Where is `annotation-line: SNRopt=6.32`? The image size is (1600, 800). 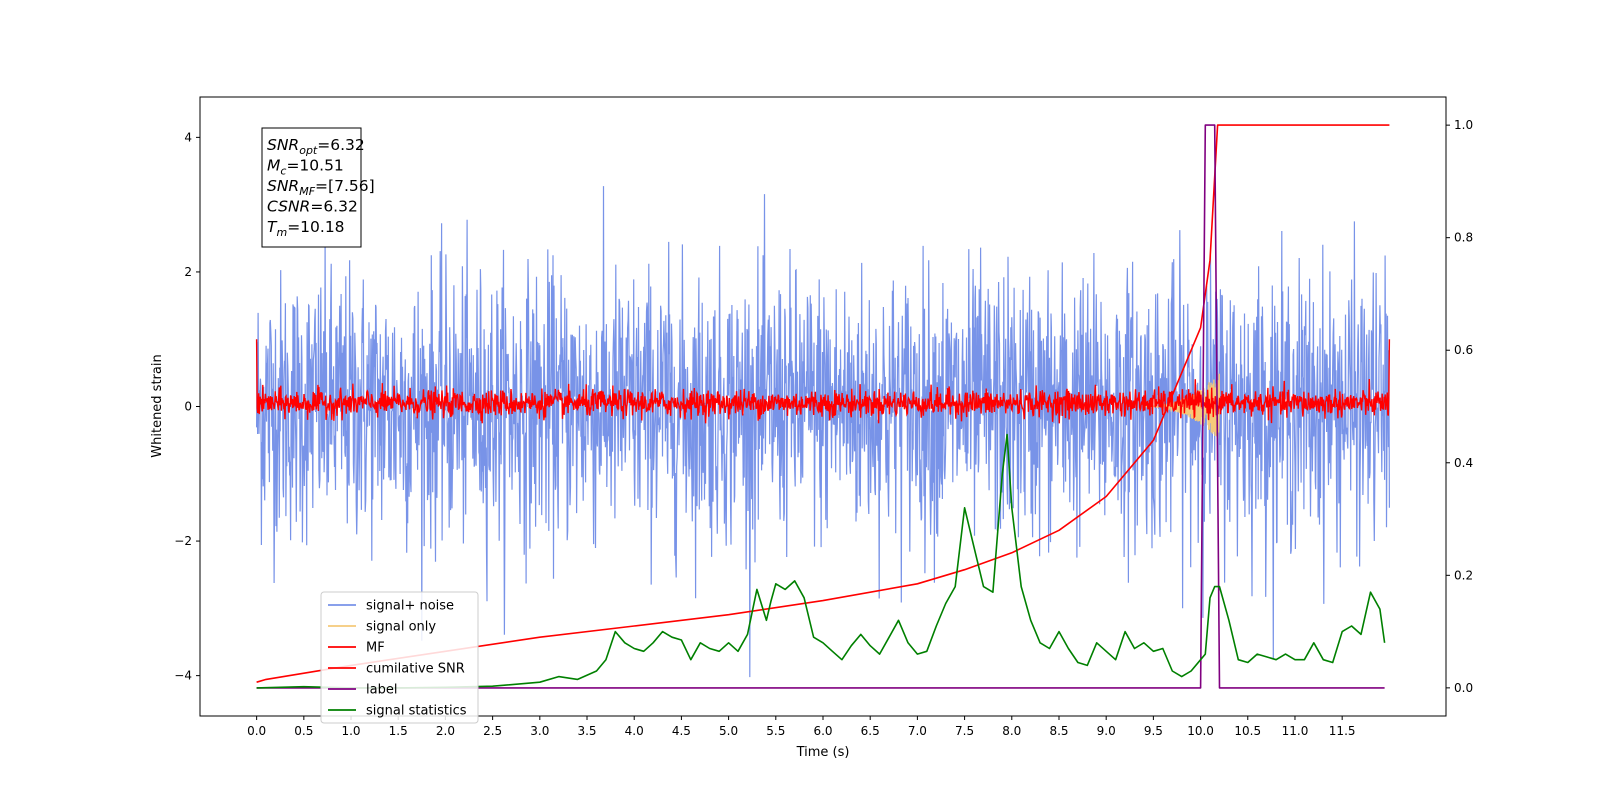
annotation-line: SNRopt=6.32 is located at coordinates (316, 146).